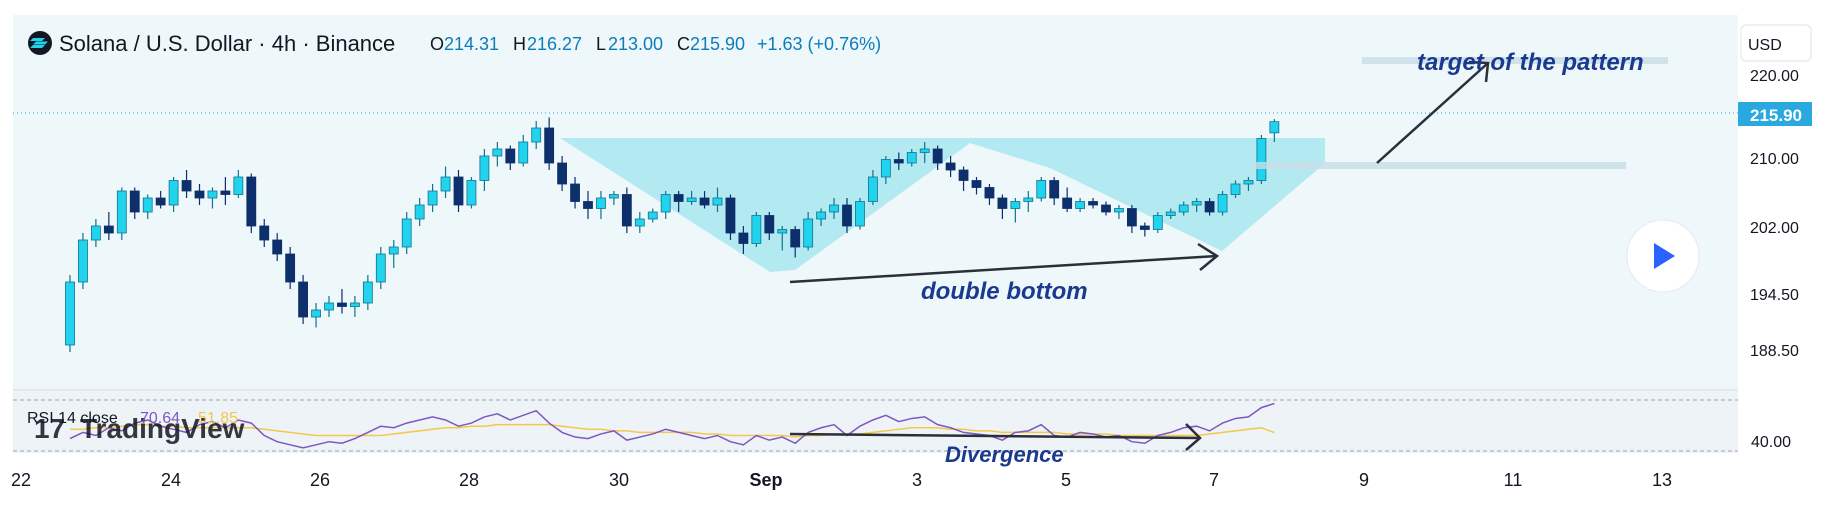 Image resolution: width=1825 pixels, height=515 pixels. What do you see at coordinates (1004, 291) in the screenshot?
I see `double-bottom-annotation: double bottom` at bounding box center [1004, 291].